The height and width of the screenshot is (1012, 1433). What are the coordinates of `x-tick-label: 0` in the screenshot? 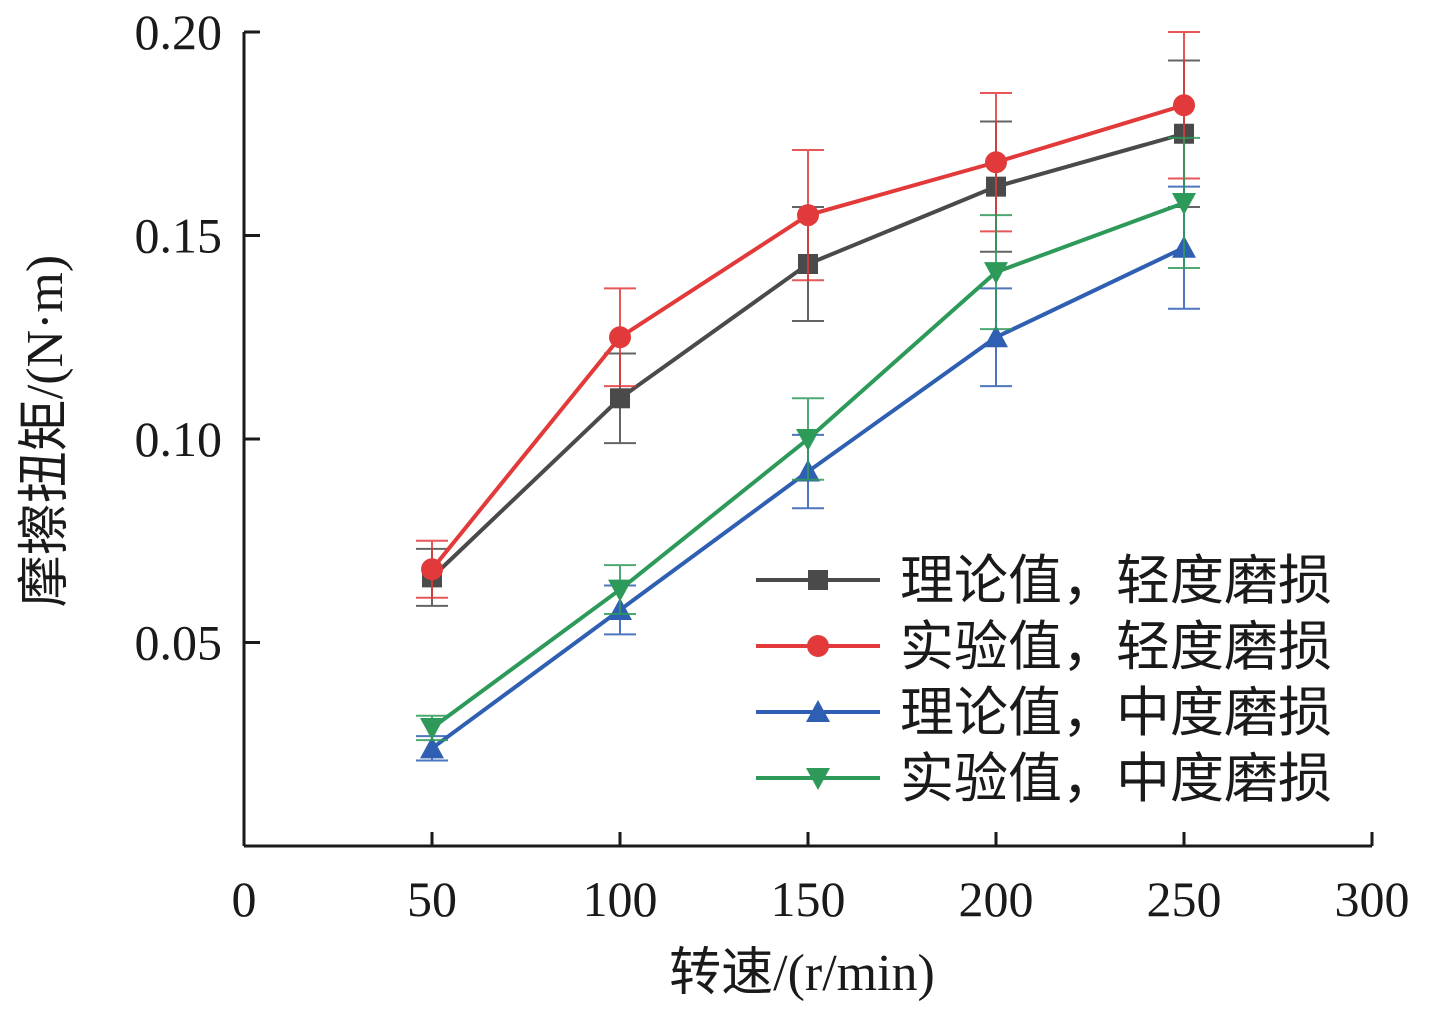 It's located at (244, 899).